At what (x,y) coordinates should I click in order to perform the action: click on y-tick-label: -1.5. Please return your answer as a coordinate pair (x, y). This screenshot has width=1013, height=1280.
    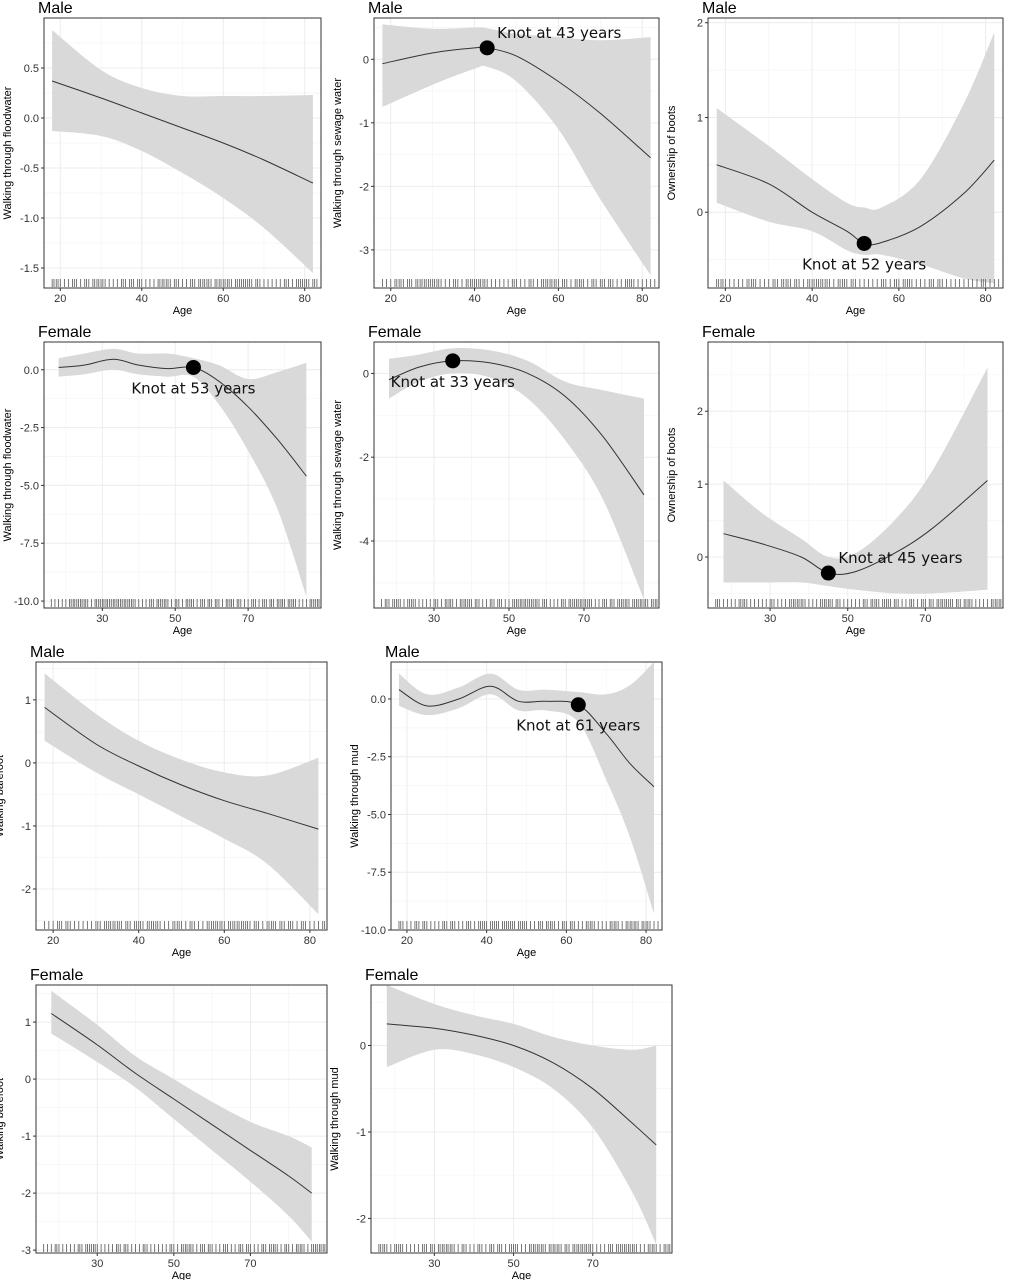
    Looking at the image, I should click on (29, 269).